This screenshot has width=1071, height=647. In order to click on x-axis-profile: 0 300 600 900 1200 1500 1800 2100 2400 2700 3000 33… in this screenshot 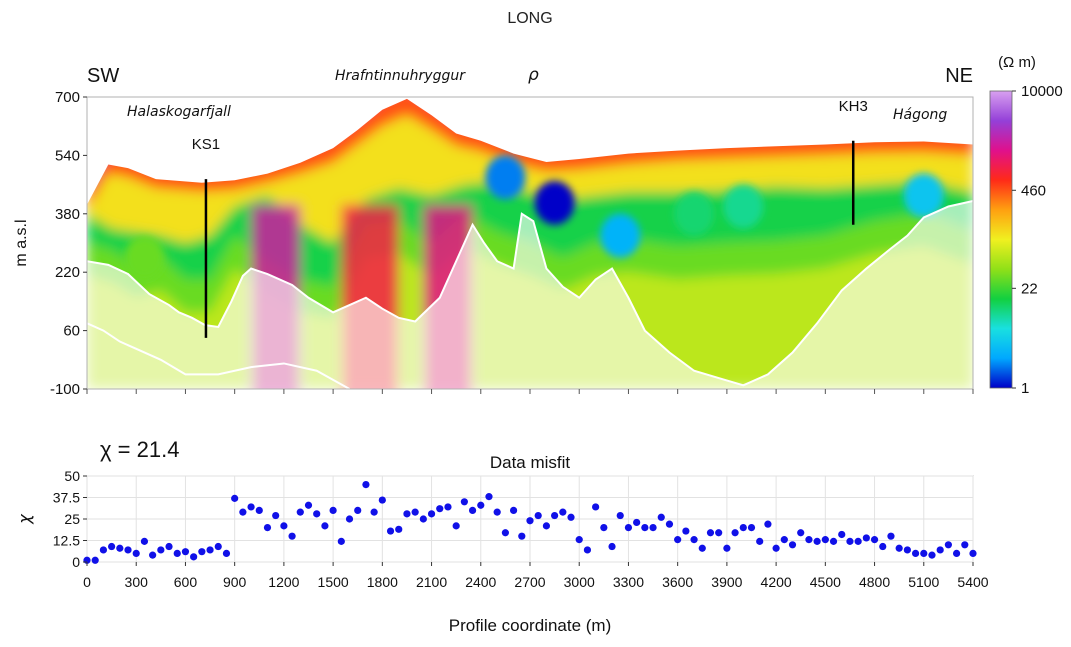, I will do `click(536, 576)`.